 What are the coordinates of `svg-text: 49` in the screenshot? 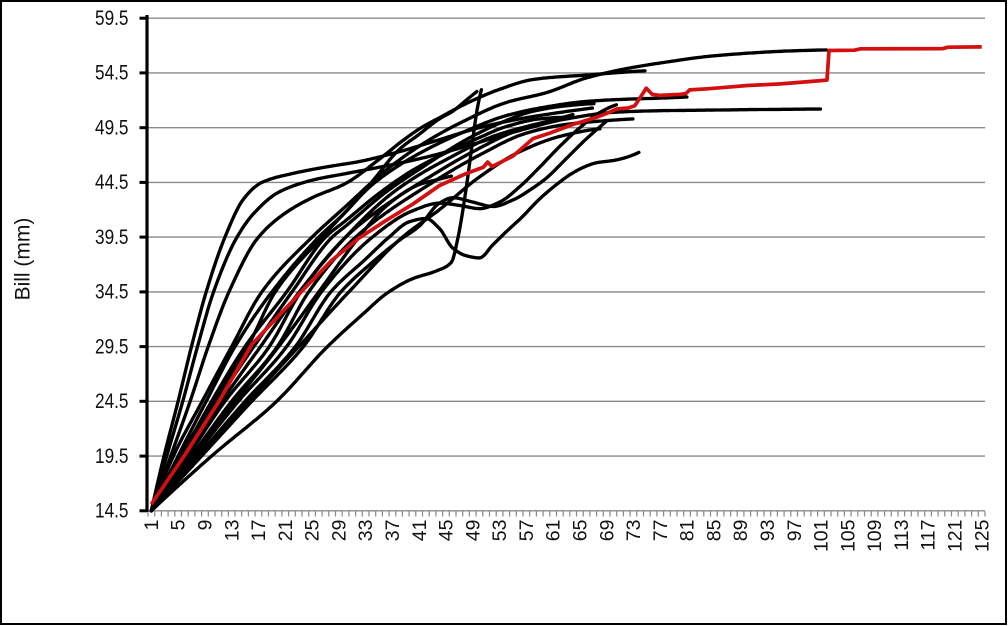 It's located at (473, 531).